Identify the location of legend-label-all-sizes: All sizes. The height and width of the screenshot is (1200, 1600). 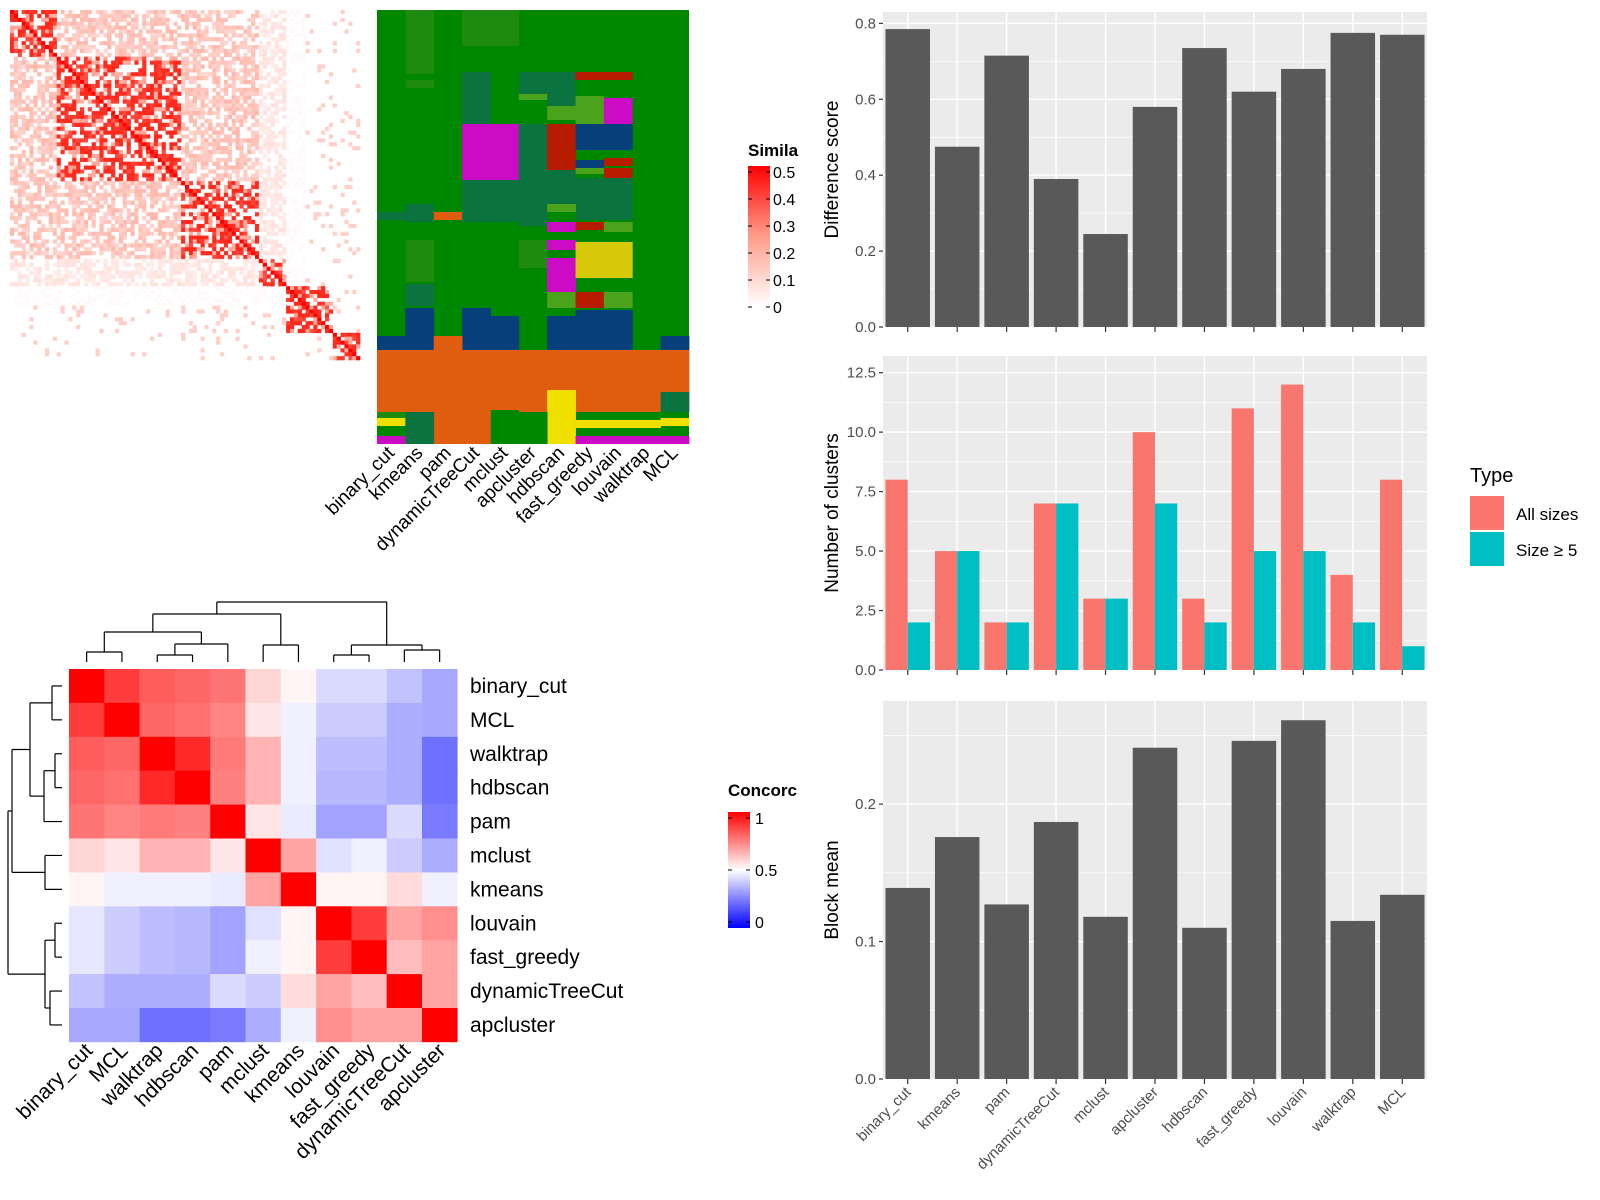
(1547, 514).